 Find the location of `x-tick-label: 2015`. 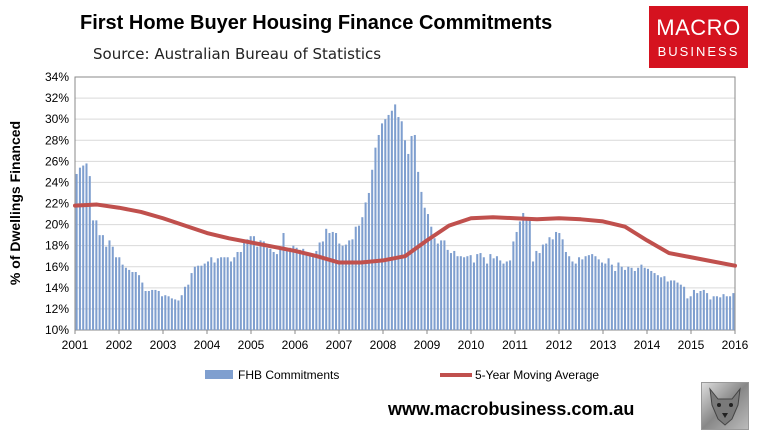

x-tick-label: 2015 is located at coordinates (691, 345).